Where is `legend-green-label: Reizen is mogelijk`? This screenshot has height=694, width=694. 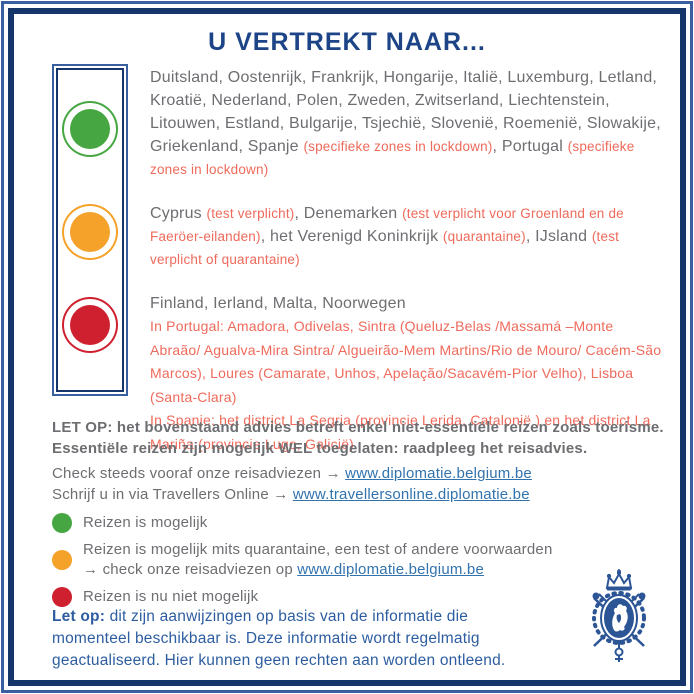
legend-green-label: Reizen is mogelijk is located at coordinates (145, 522).